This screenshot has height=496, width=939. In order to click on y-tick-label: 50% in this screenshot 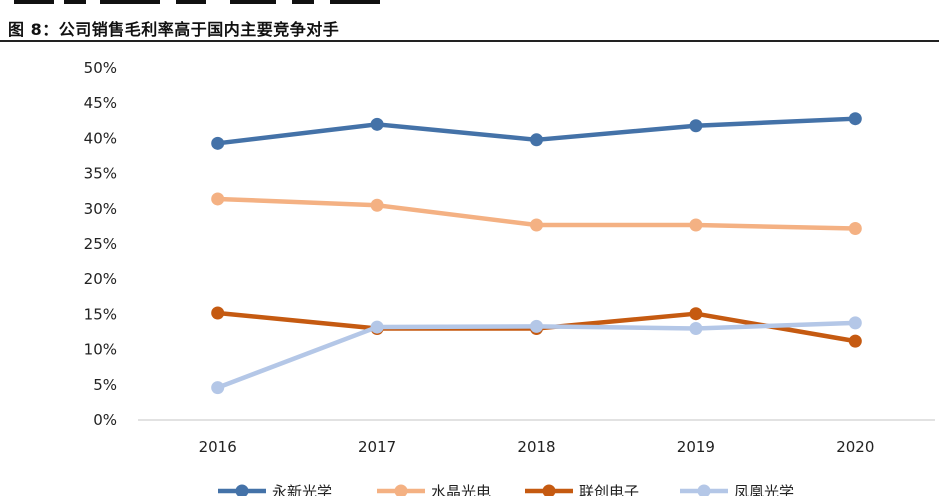, I will do `click(100, 68)`.